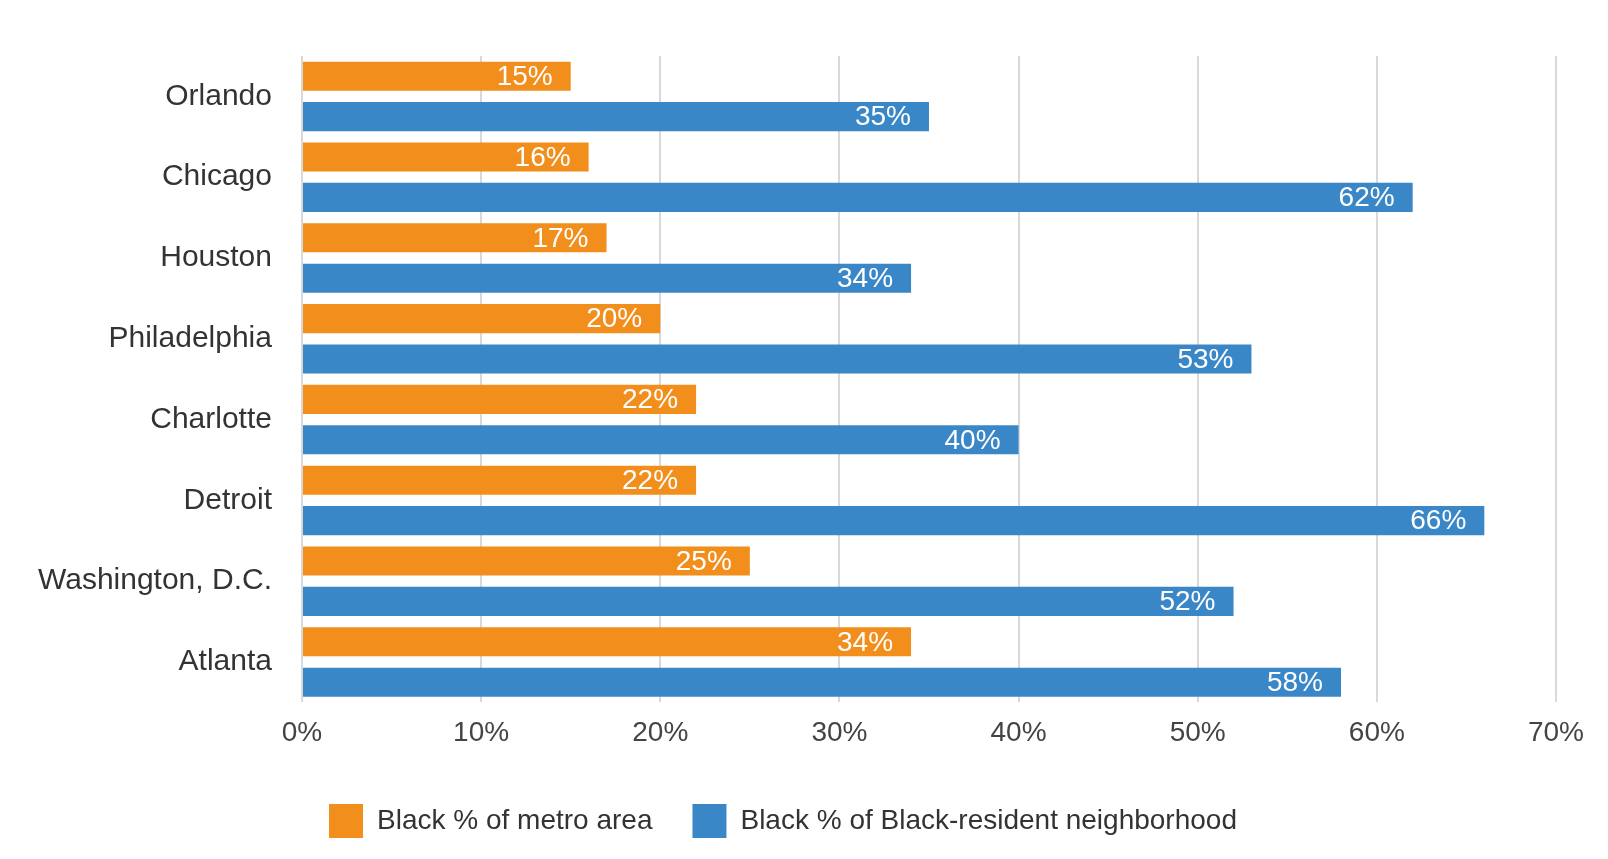 The height and width of the screenshot is (859, 1608). What do you see at coordinates (1438, 520) in the screenshot?
I see `data-label: 66%` at bounding box center [1438, 520].